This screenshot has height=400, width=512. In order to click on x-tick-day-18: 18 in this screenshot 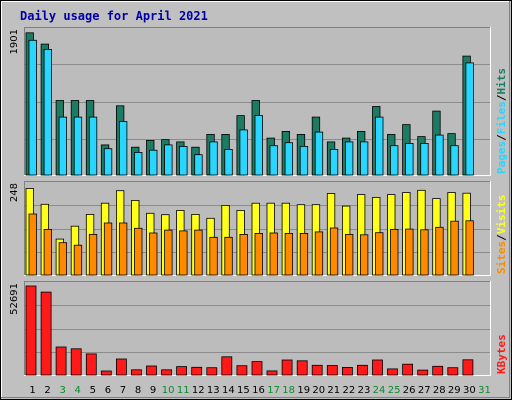, I will do `click(288, 390)`.